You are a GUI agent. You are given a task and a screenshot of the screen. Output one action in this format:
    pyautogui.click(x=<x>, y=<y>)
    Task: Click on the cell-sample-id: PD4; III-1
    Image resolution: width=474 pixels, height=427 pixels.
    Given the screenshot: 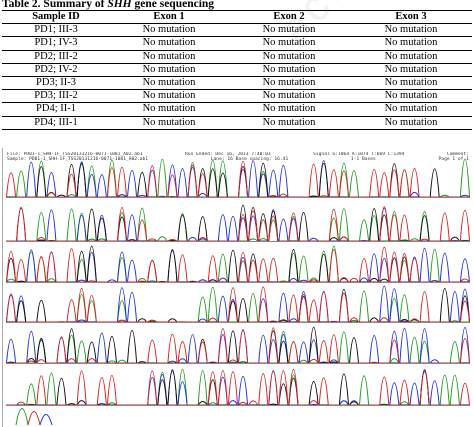 What is the action you would take?
    pyautogui.click(x=56, y=122)
    